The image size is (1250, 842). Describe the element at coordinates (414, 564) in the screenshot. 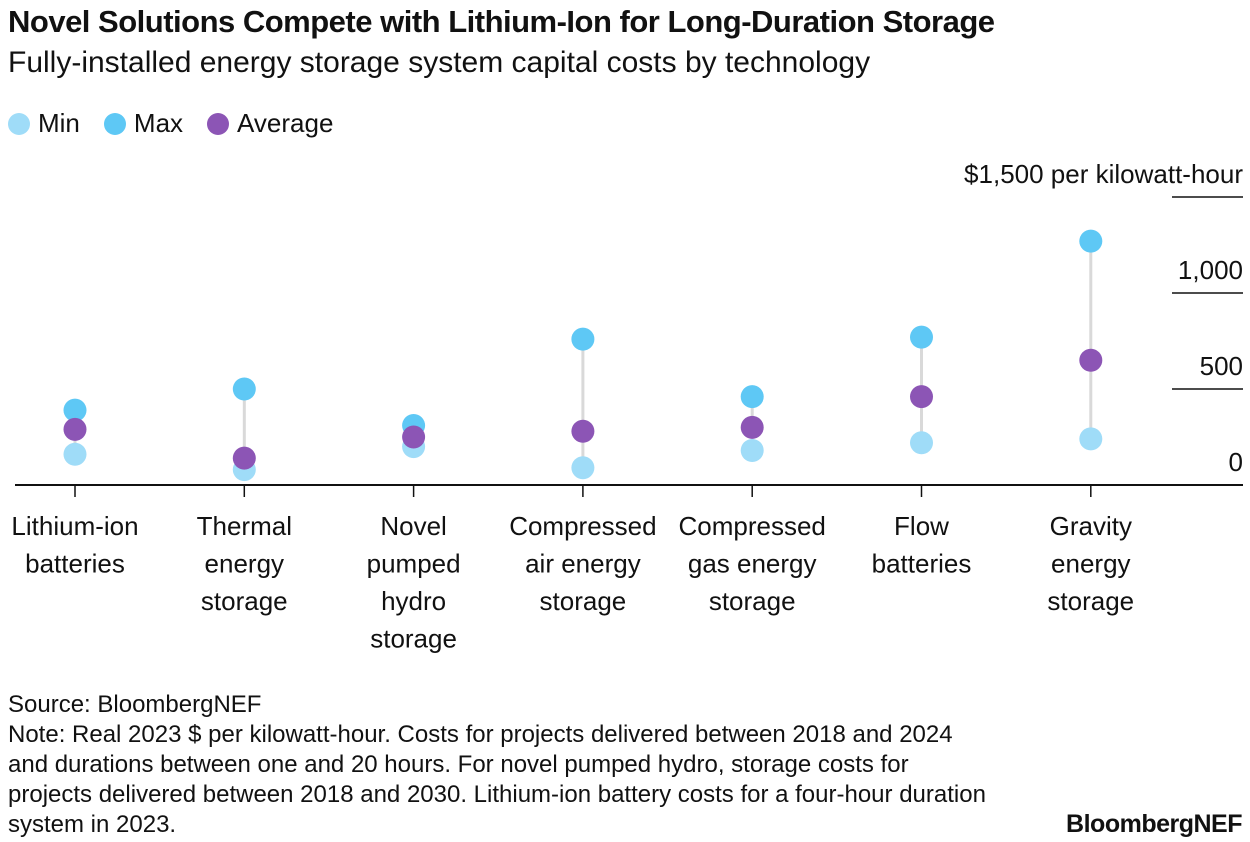

I see `category-label: pumped` at that location.